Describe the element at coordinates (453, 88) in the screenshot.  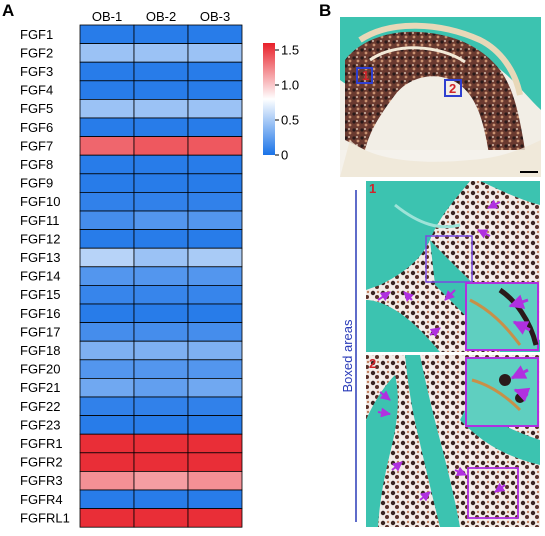
I see `box-2-marker` at that location.